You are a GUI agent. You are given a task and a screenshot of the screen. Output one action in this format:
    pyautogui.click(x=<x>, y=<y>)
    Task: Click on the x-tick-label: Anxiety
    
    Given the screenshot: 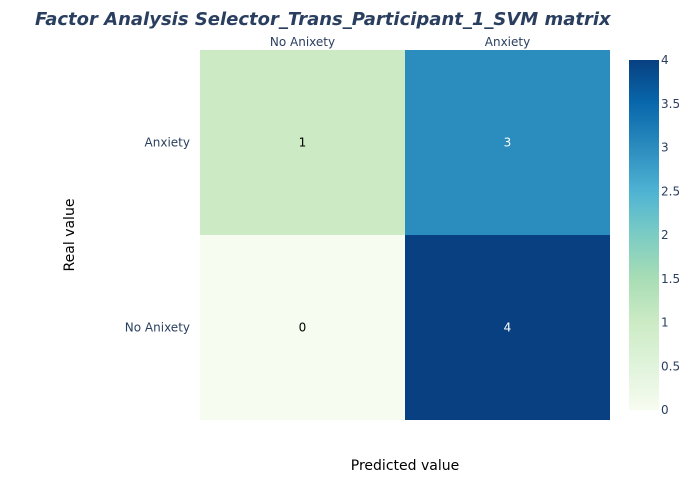 What is the action you would take?
    pyautogui.click(x=507, y=42)
    